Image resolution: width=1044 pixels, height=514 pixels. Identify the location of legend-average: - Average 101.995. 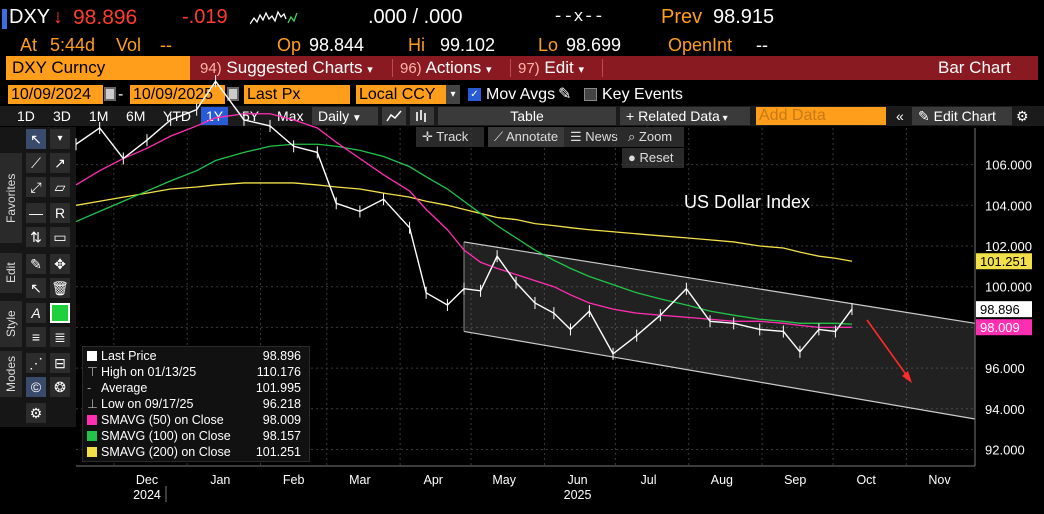
(194, 388).